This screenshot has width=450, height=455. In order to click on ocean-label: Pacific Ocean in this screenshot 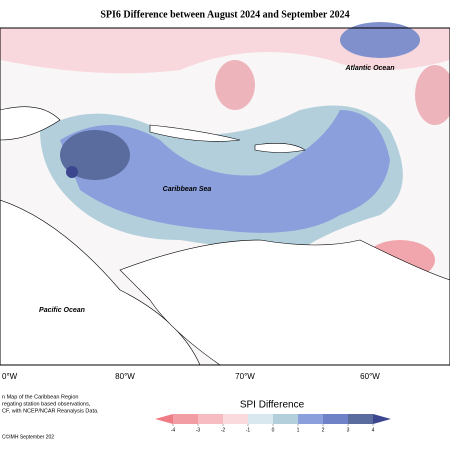, I will do `click(62, 310)`.